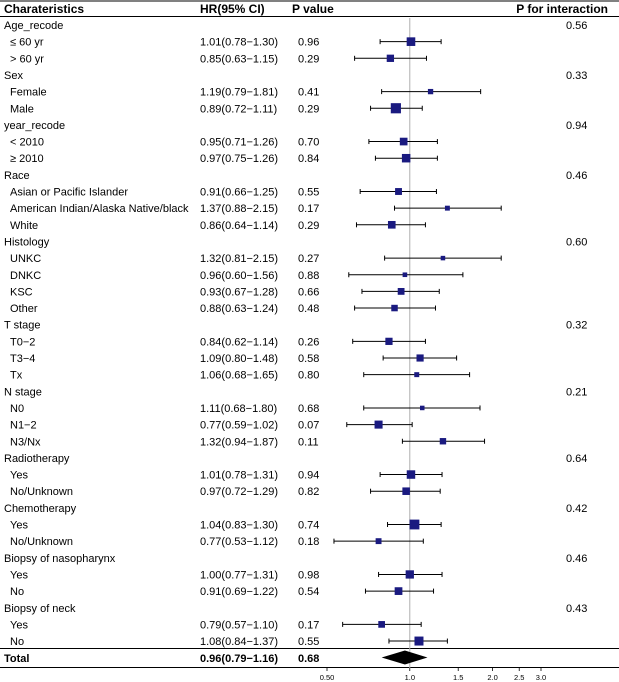  I want to click on subgroup-label: No, so click(17, 642).